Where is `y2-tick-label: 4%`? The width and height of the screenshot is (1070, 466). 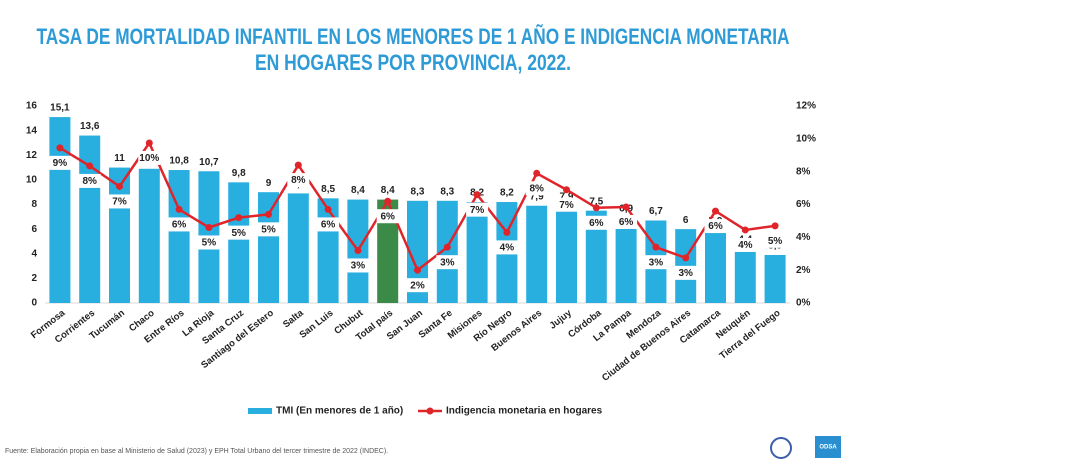 y2-tick-label: 4% is located at coordinates (803, 237).